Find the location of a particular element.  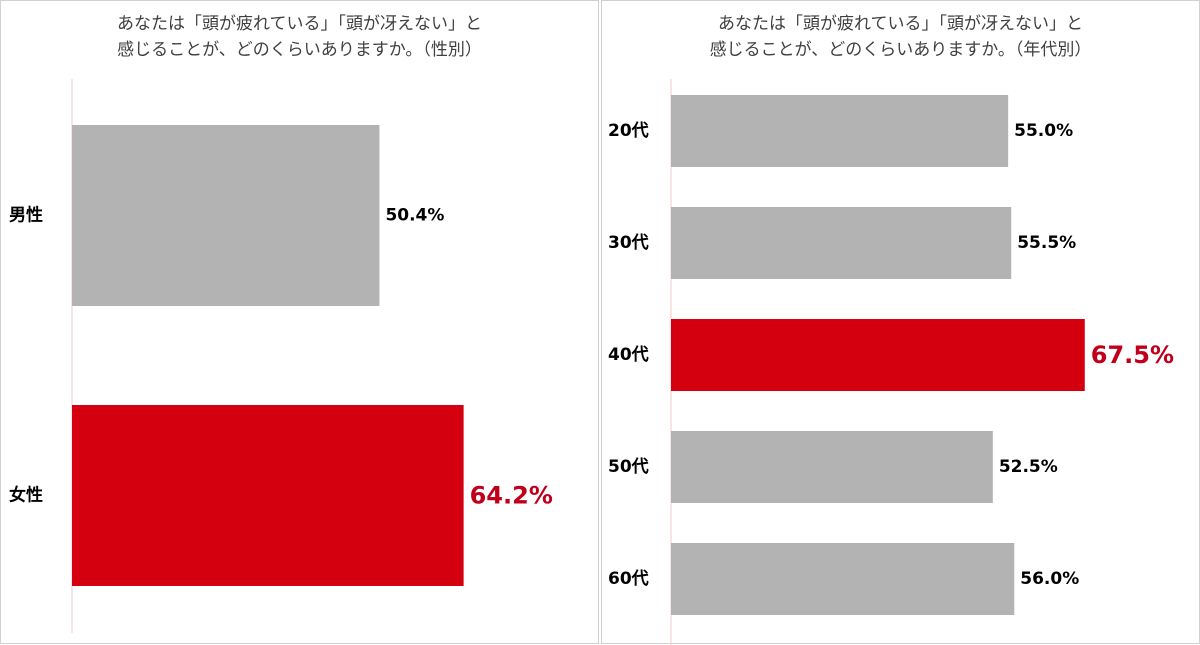

data-label: 50.4% is located at coordinates (414, 216).